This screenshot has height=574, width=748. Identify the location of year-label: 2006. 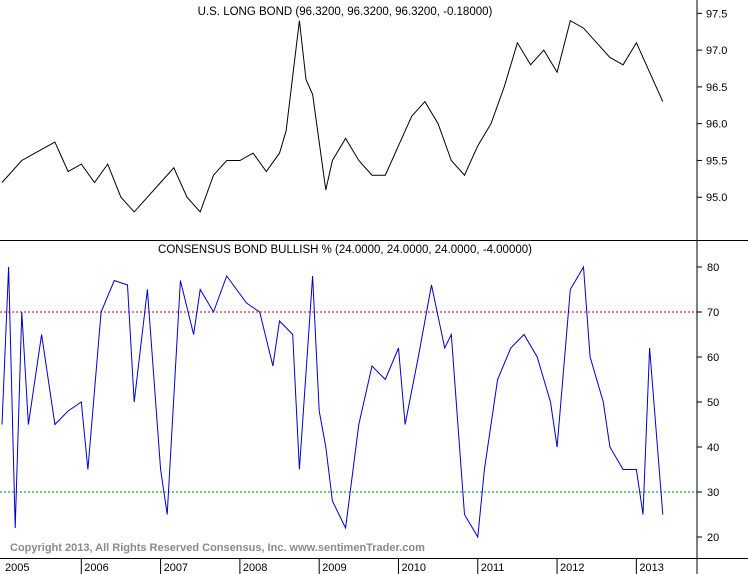
(96, 568).